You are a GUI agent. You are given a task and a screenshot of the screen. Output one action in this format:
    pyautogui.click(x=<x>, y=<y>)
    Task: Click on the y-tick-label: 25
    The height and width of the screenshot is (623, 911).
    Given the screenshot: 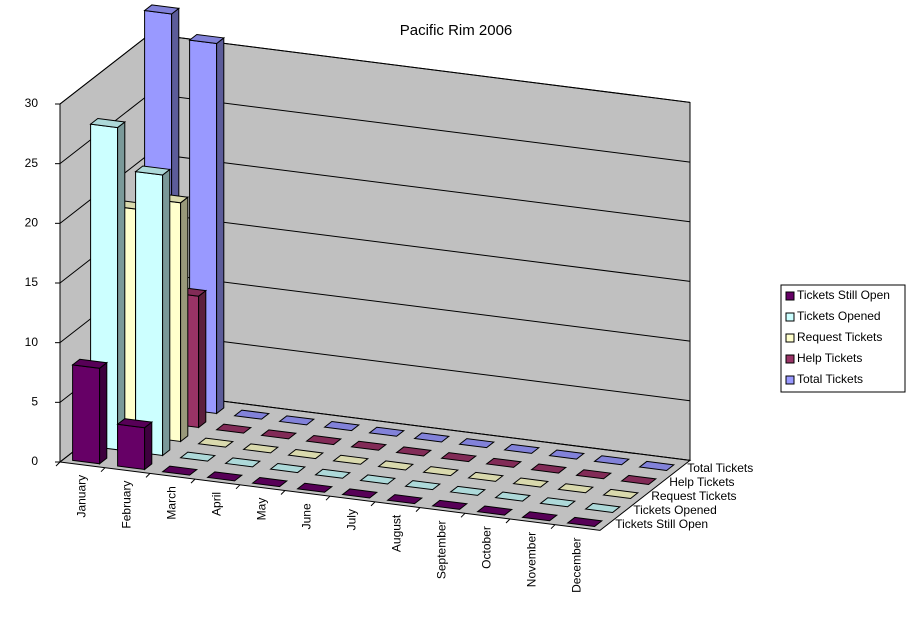 What is the action you would take?
    pyautogui.click(x=32, y=163)
    